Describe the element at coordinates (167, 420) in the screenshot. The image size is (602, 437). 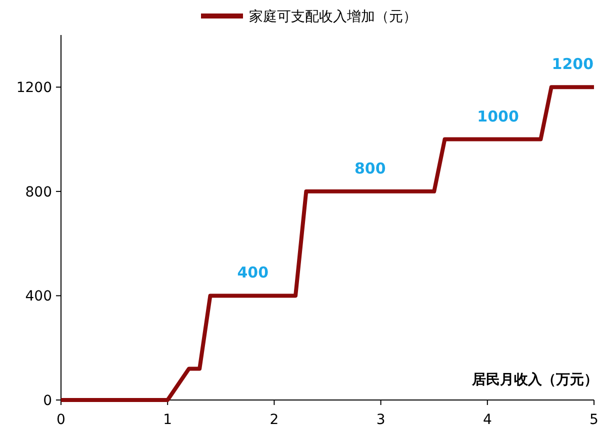
I see `x-tick-label: 1` at that location.